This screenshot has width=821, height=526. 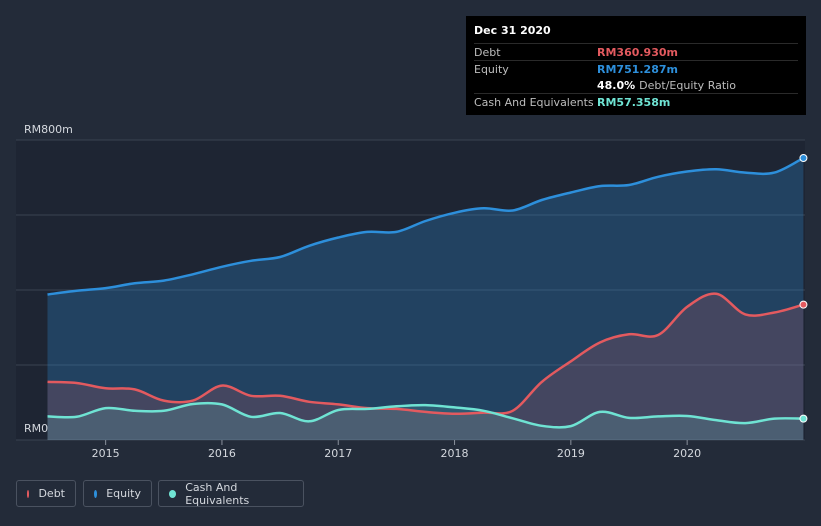 I want to click on legend-debt-label: Debt, so click(x=51, y=493).